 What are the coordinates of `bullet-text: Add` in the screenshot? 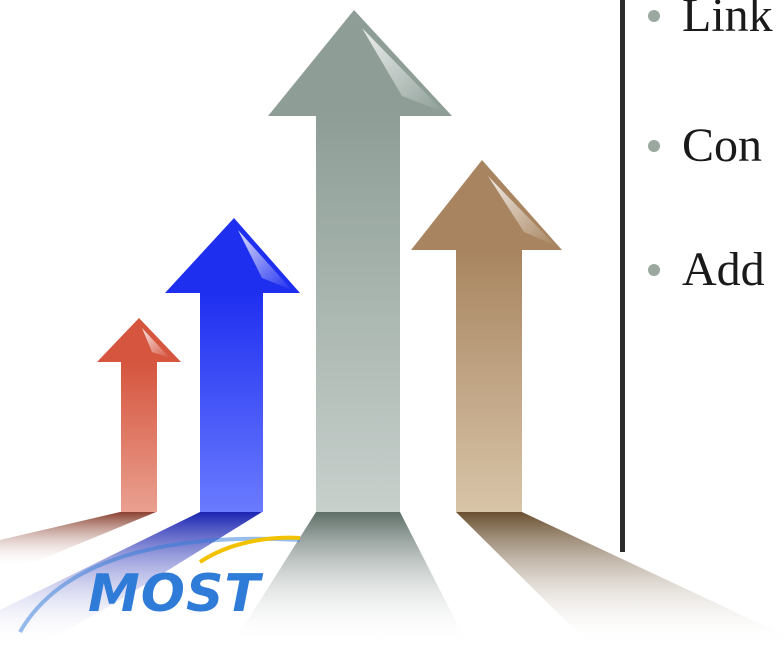 It's located at (723, 269).